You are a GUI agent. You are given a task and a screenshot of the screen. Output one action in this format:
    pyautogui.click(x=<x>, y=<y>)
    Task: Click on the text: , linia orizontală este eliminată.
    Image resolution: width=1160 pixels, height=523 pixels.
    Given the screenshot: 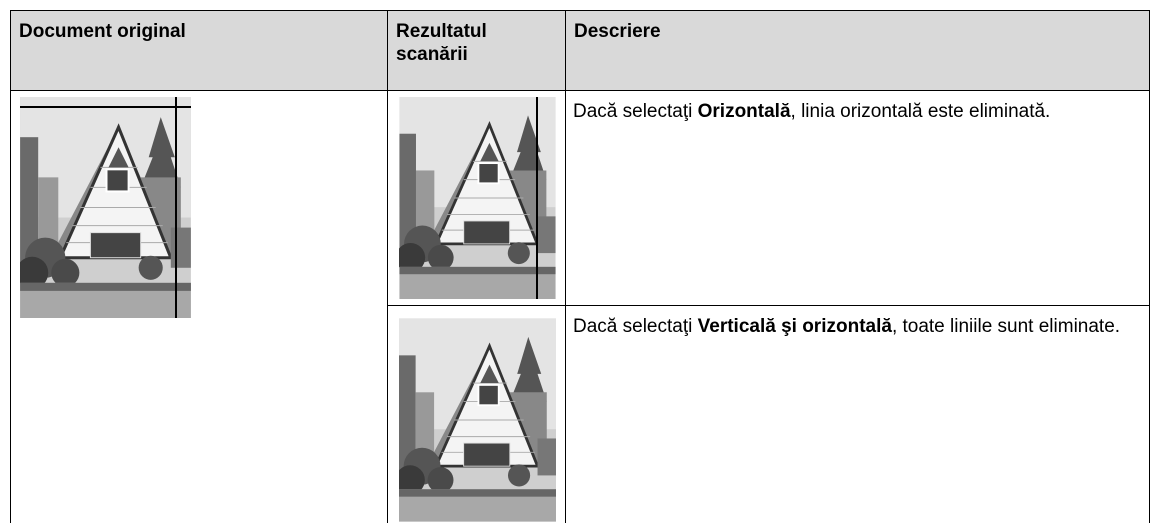 What is the action you would take?
    pyautogui.click(x=920, y=111)
    